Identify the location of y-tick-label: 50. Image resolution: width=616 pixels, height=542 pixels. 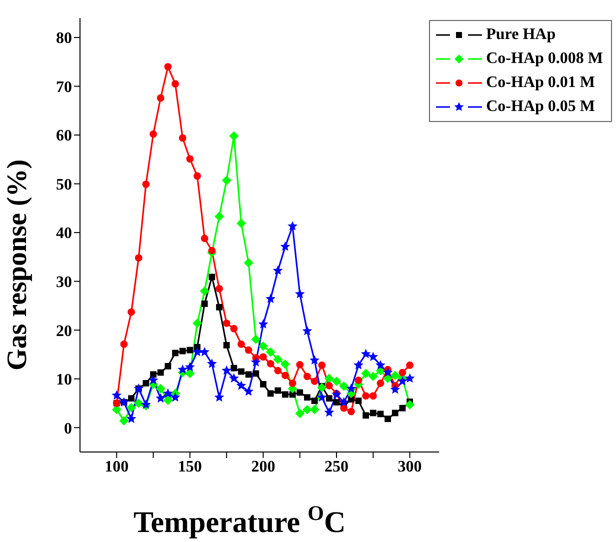
(64, 185).